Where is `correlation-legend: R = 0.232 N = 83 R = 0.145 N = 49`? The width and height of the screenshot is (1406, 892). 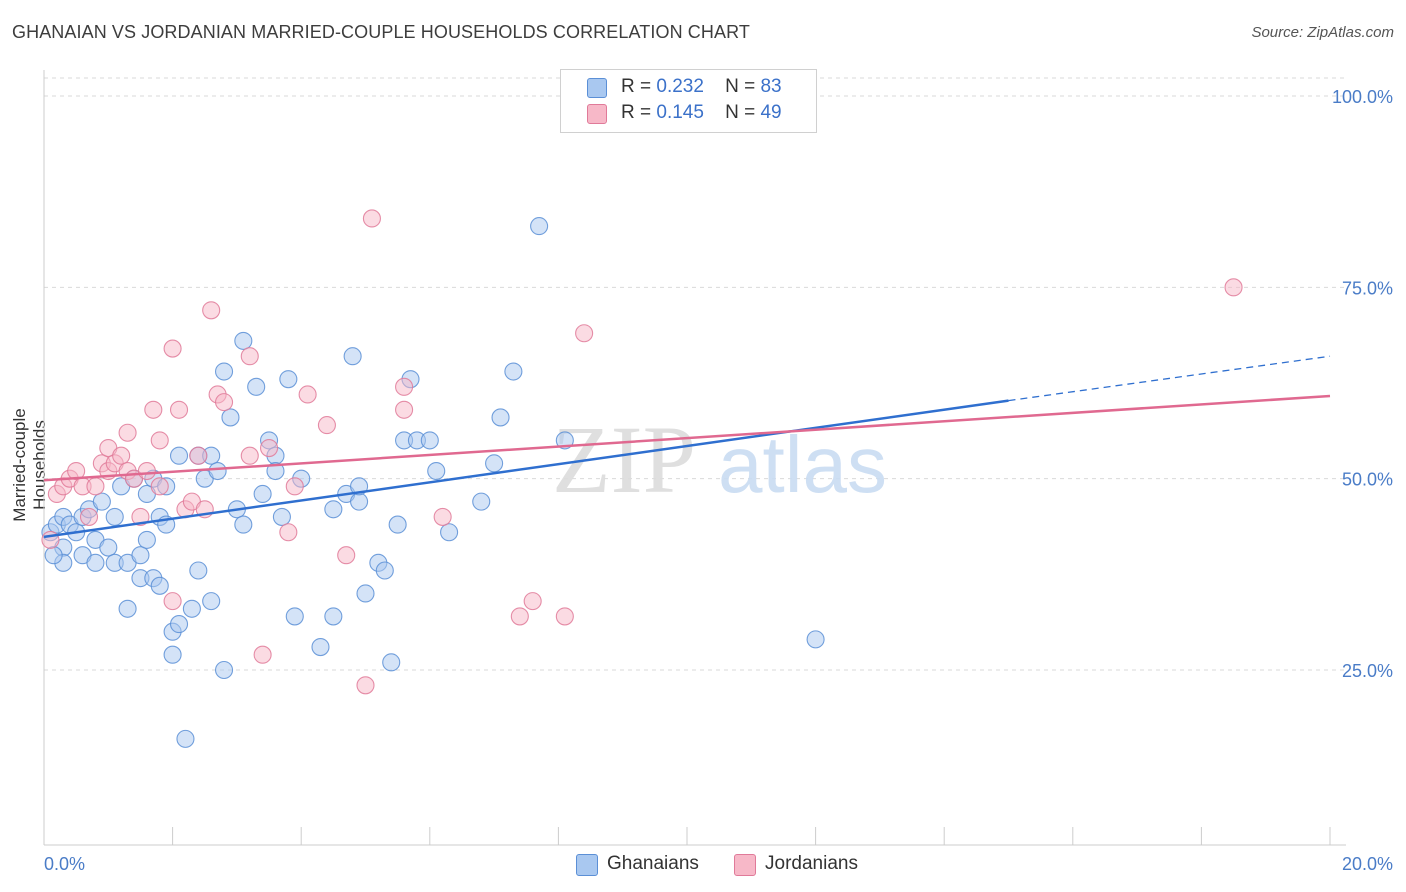
correlation-legend: R = 0.232 N = 83 R = 0.145 N = 49 is located at coordinates (688, 101).